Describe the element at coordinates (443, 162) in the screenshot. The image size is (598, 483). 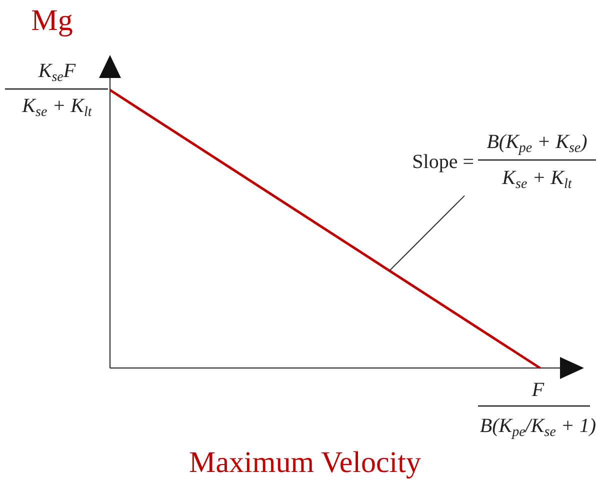
I see `annotation: Slope =` at that location.